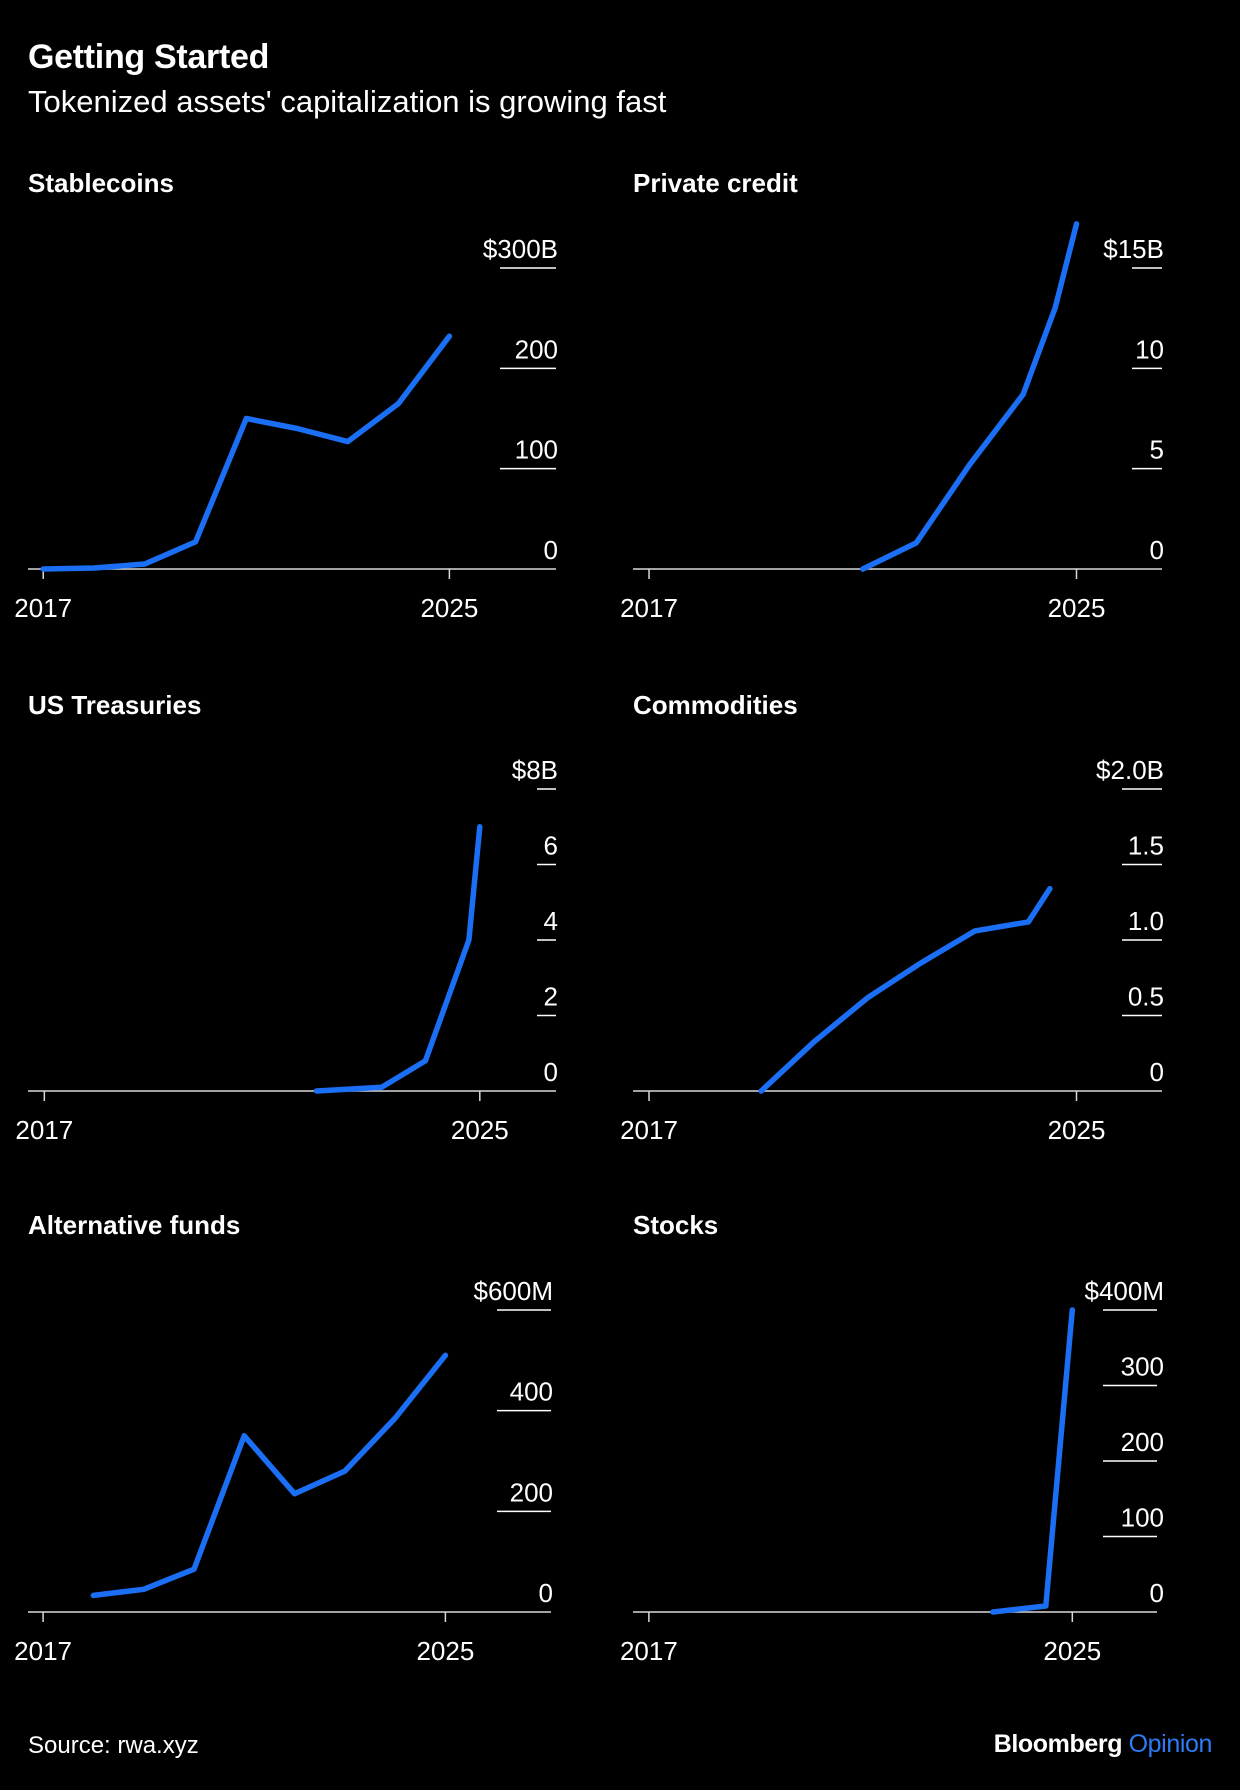  I want to click on y-tick-label: $400M, so click(1125, 1291).